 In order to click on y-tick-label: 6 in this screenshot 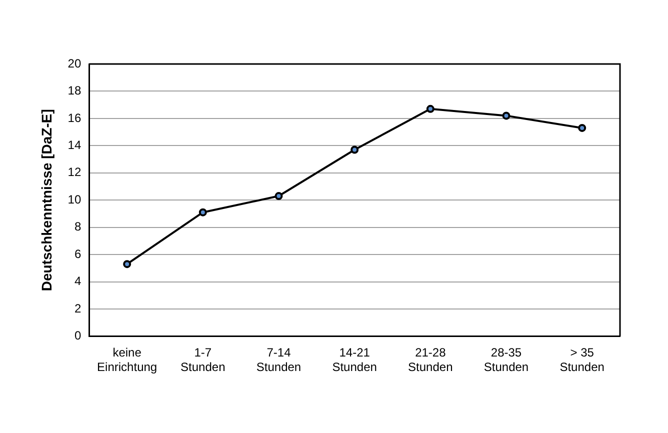, I will do `click(78, 253)`.